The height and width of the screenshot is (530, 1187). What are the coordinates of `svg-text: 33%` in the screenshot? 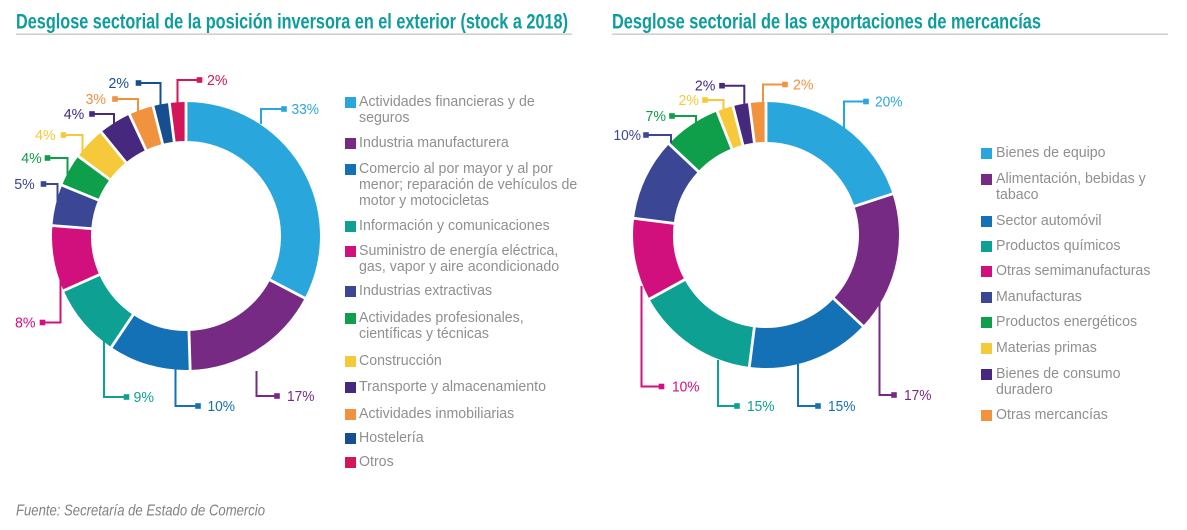 It's located at (306, 109).